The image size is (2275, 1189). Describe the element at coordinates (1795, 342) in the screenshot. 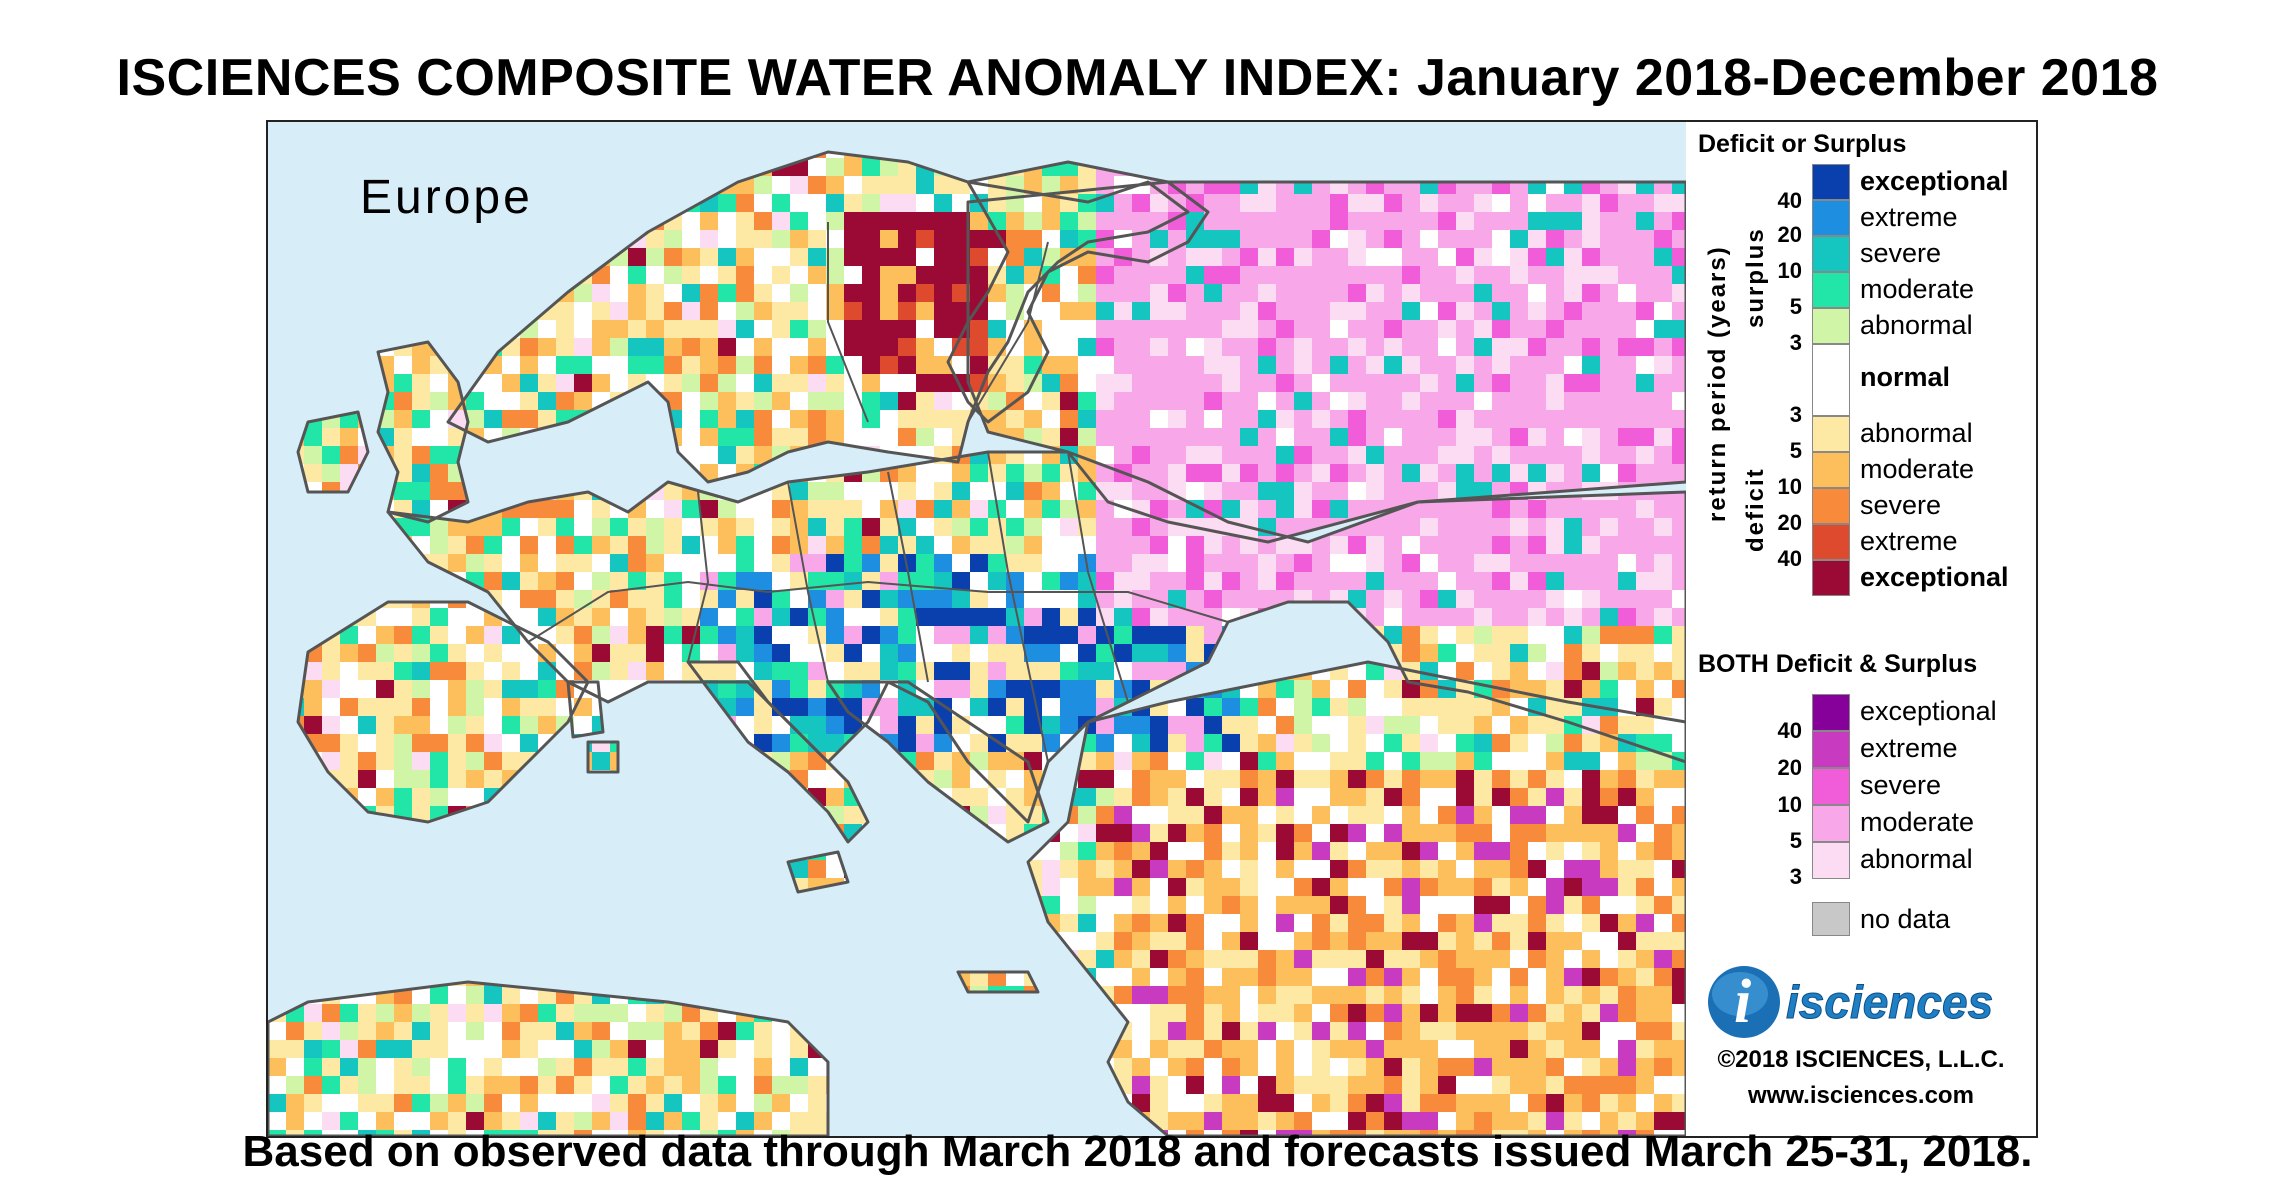

I see `tick-surplus-3: 3` at that location.